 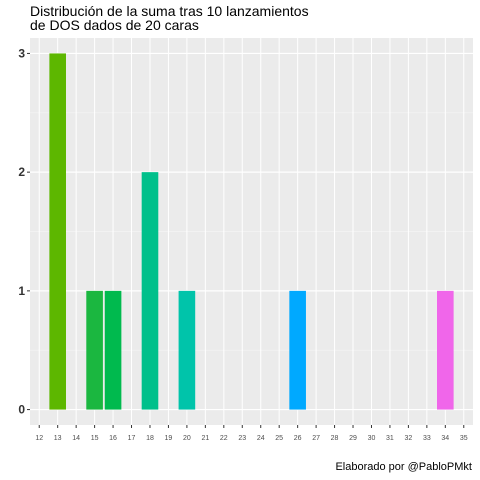 What do you see at coordinates (445, 438) in the screenshot?
I see `x-tick-label: 34` at bounding box center [445, 438].